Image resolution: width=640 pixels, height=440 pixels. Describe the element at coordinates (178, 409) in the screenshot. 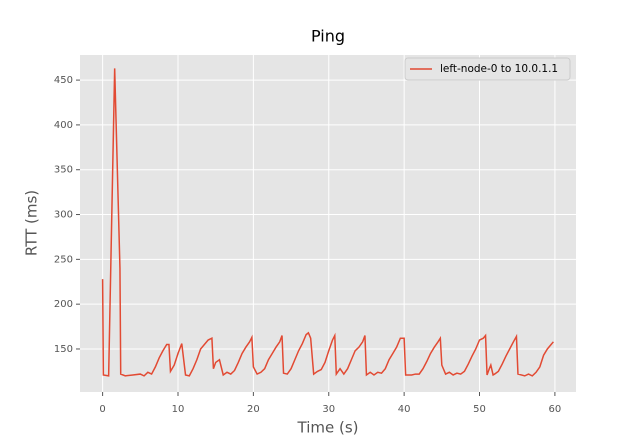

I see `x-tick-label: 10` at that location.